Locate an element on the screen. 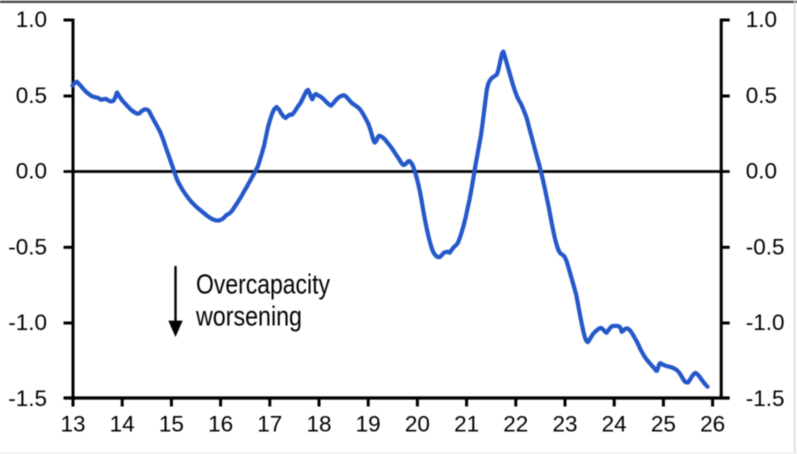 The height and width of the screenshot is (454, 797). svg-text: 26 is located at coordinates (712, 424).